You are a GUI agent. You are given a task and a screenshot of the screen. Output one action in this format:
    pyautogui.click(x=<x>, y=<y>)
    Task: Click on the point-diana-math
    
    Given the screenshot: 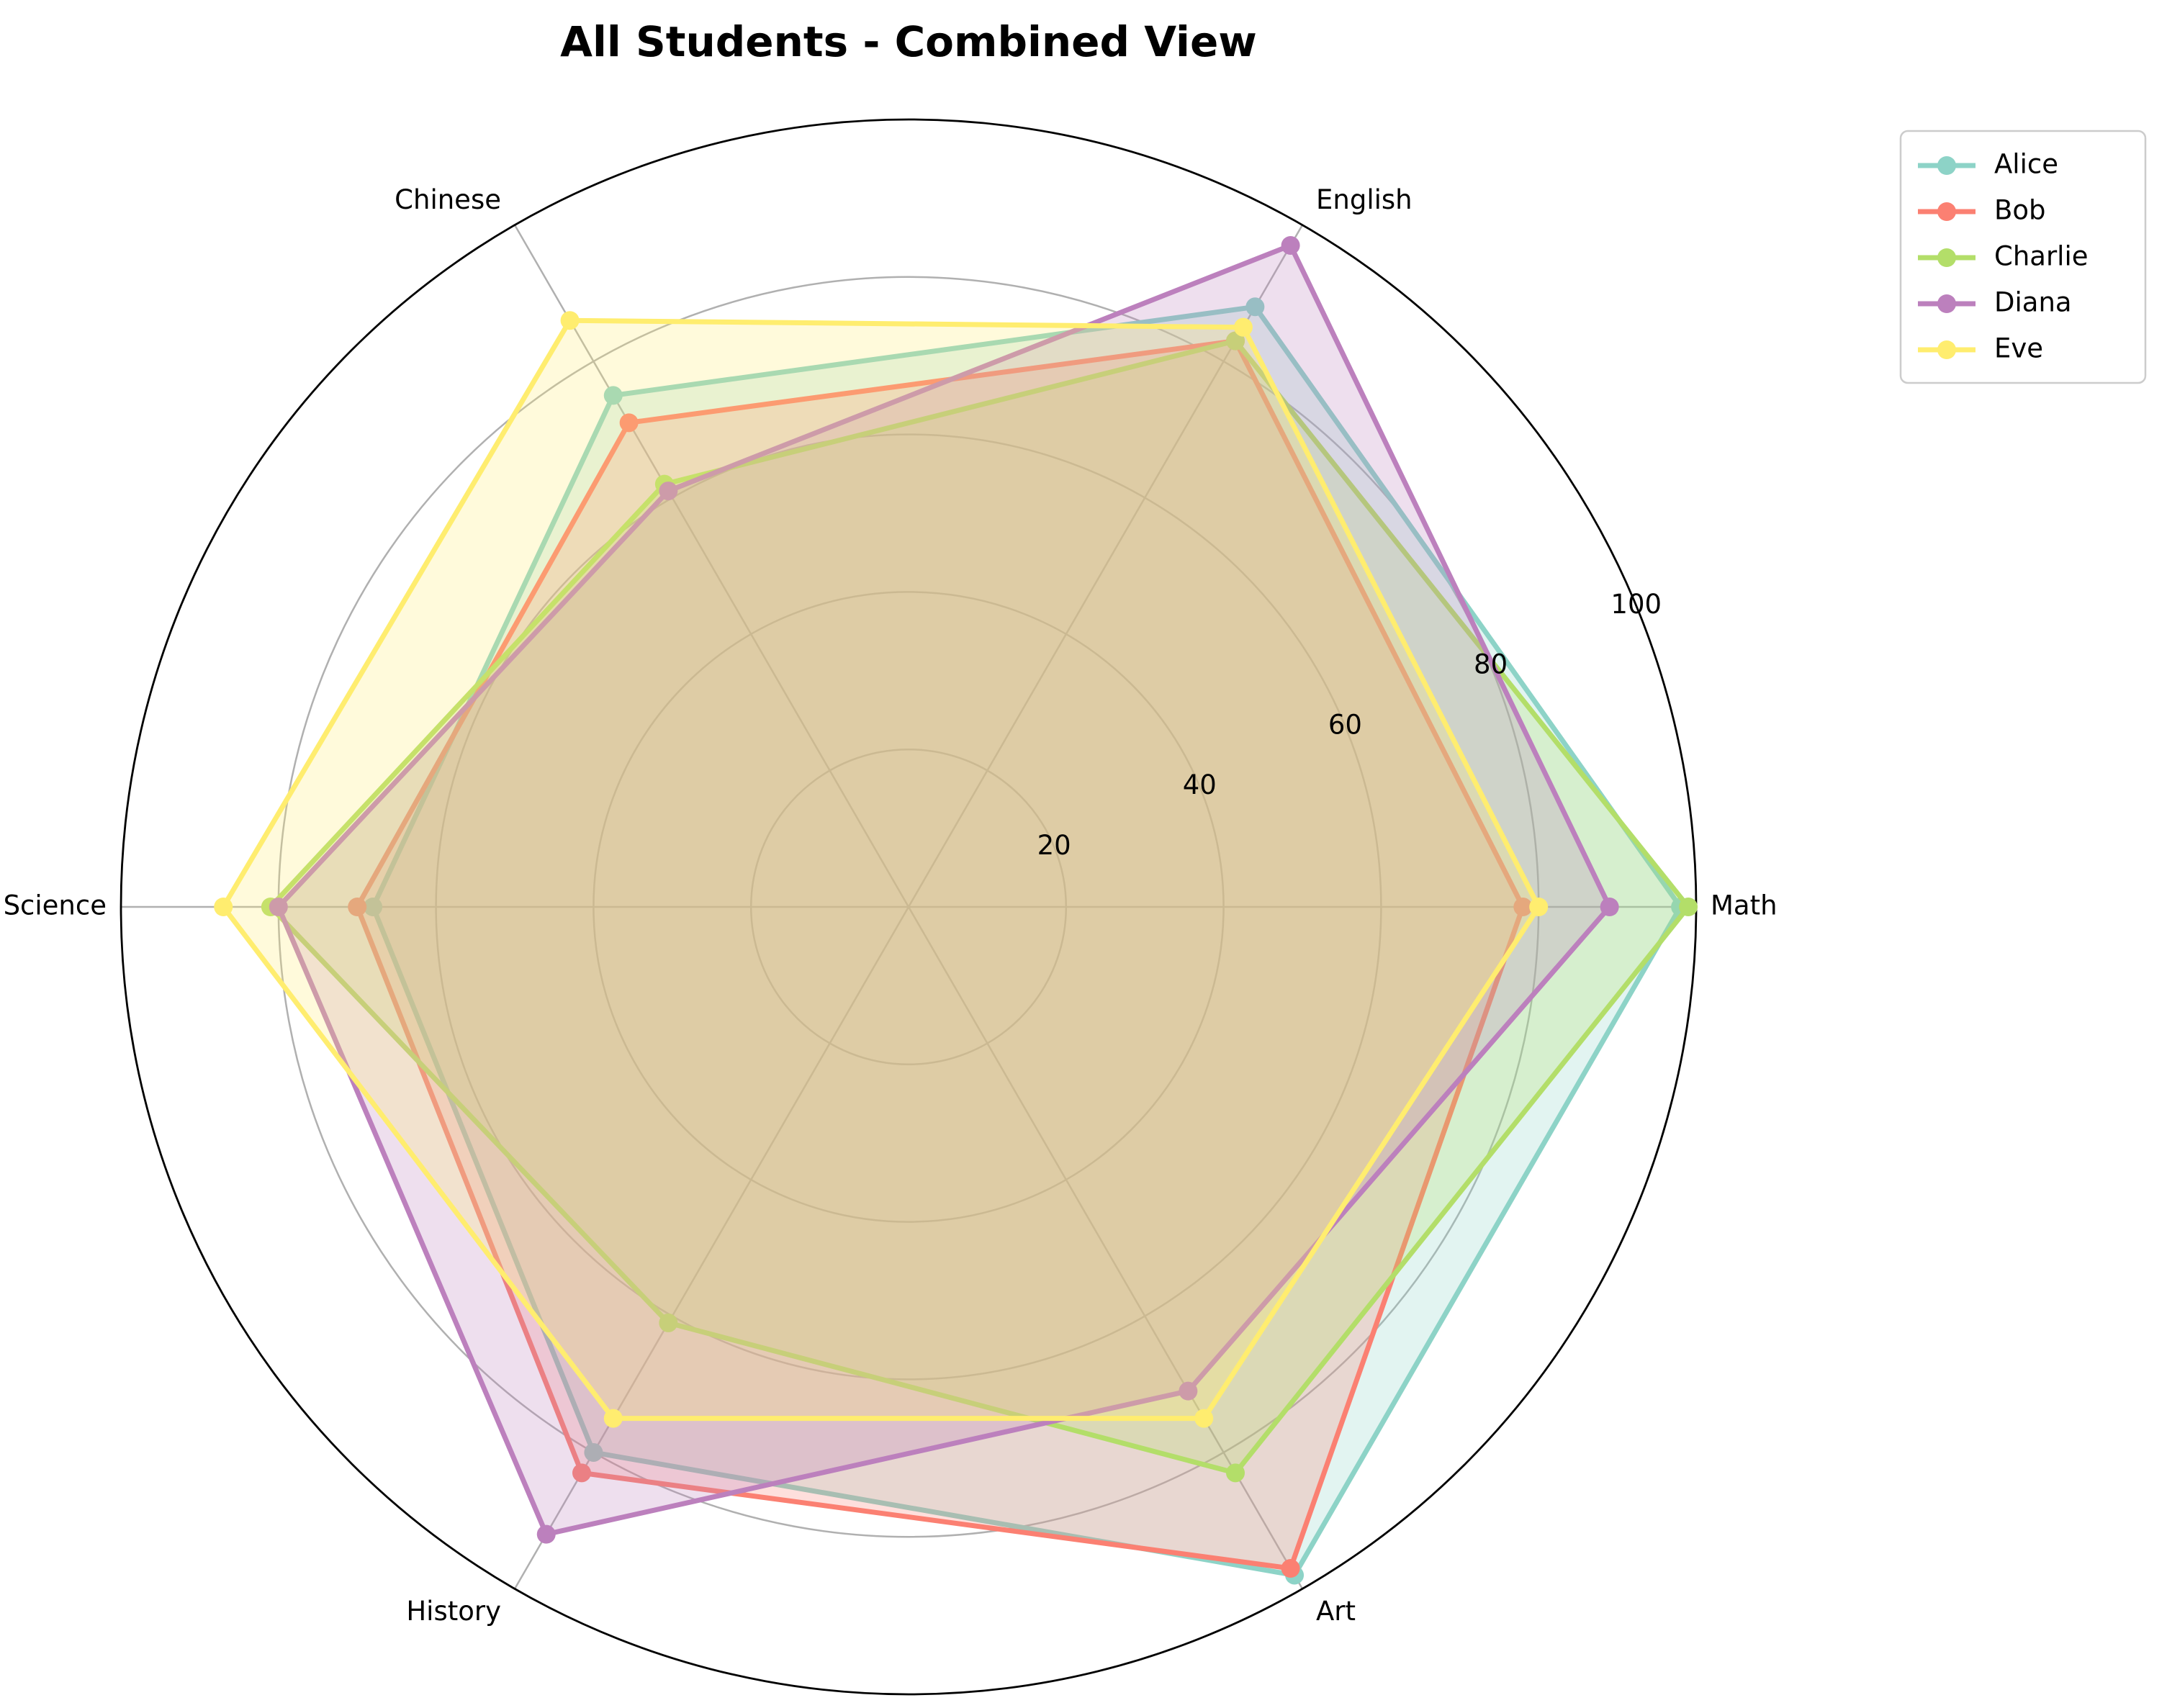 What is the action you would take?
    pyautogui.click(x=1609, y=907)
    